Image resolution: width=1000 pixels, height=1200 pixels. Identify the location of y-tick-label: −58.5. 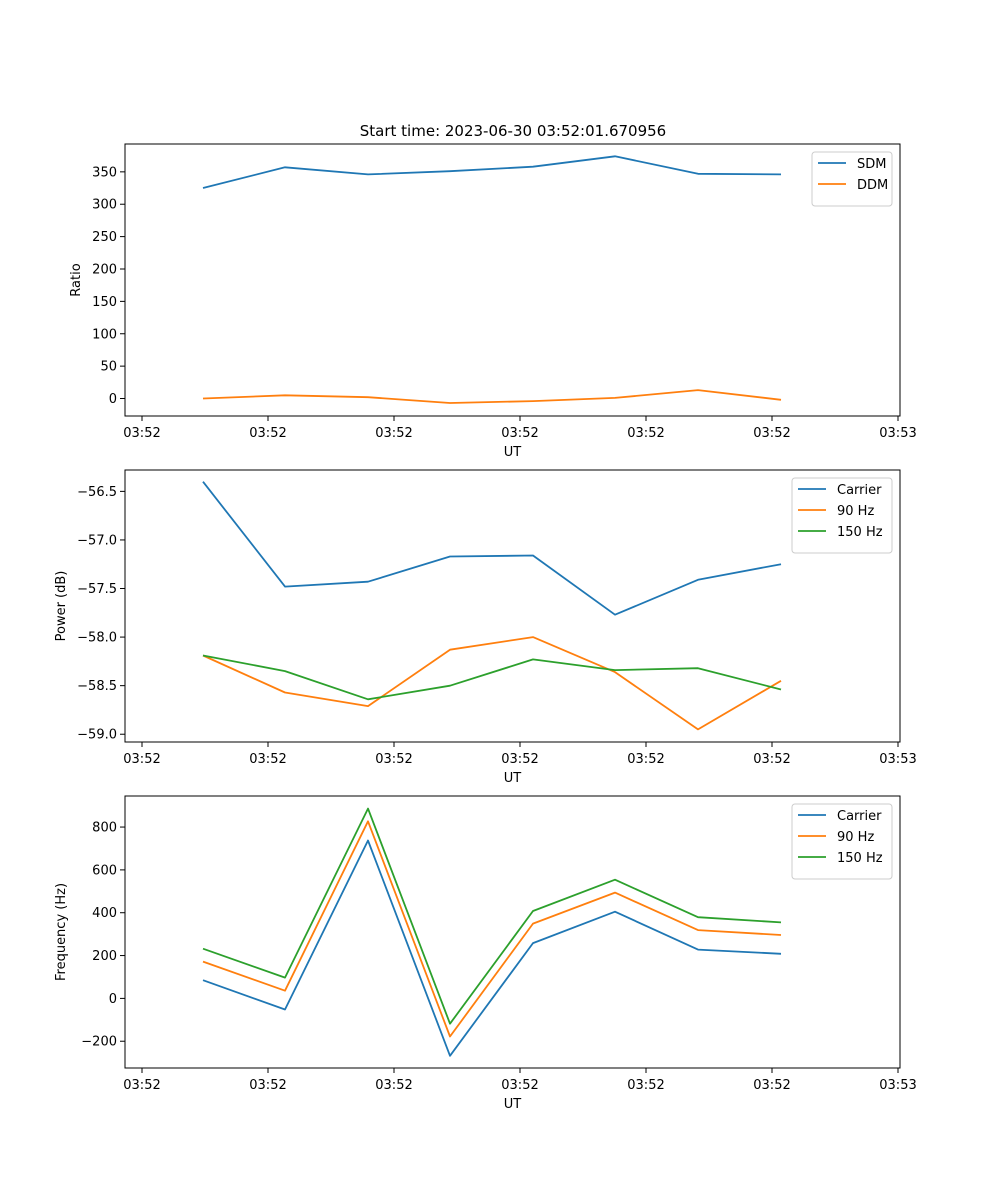
(97, 686).